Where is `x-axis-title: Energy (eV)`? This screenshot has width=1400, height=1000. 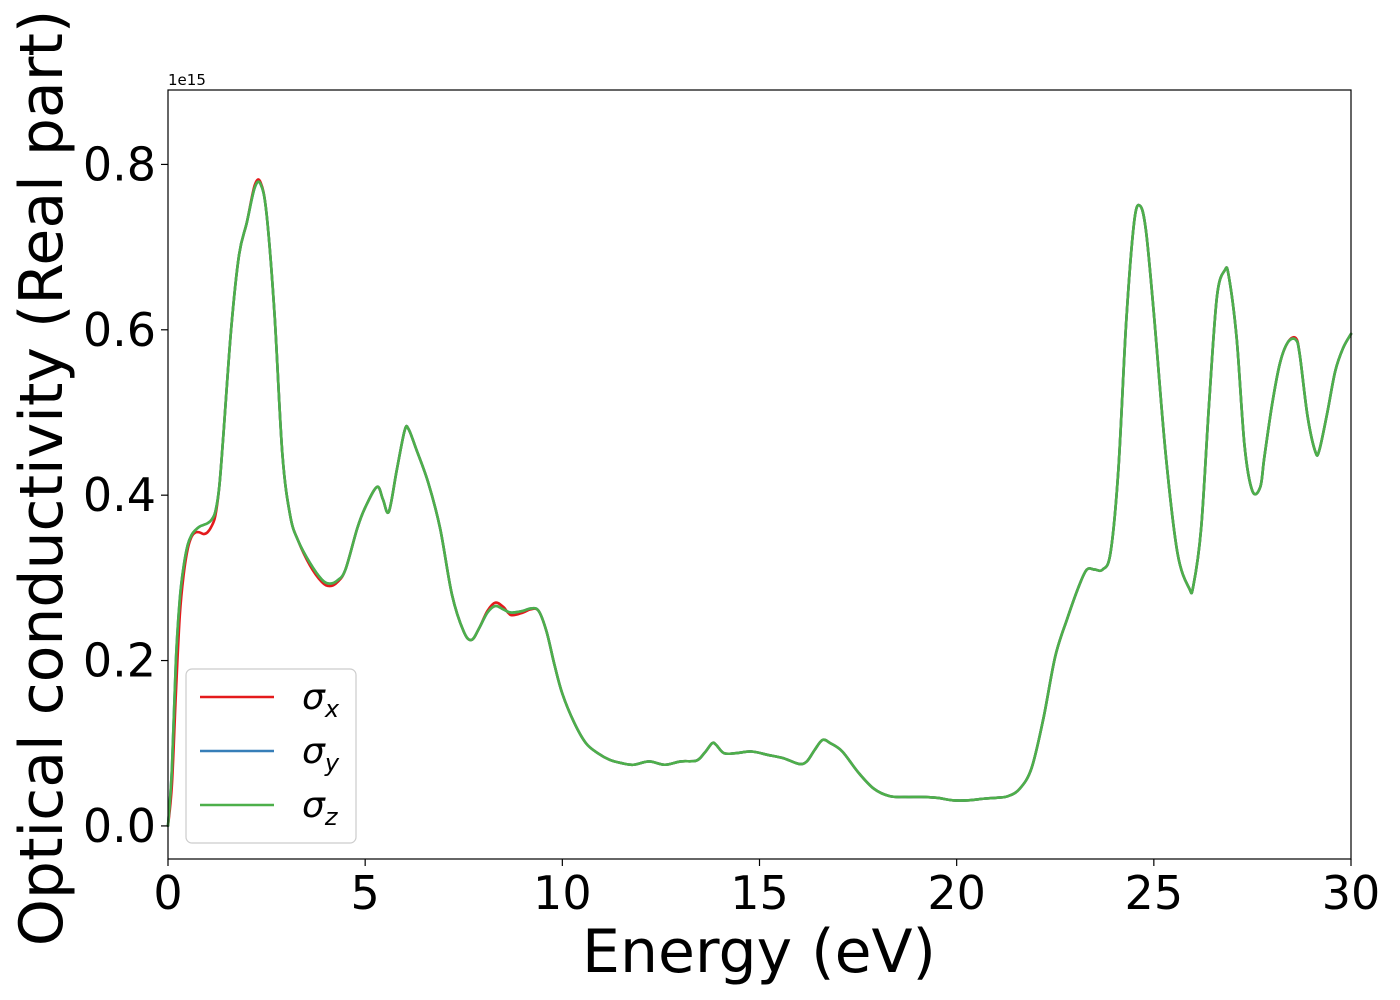 x-axis-title: Energy (eV) is located at coordinates (759, 952).